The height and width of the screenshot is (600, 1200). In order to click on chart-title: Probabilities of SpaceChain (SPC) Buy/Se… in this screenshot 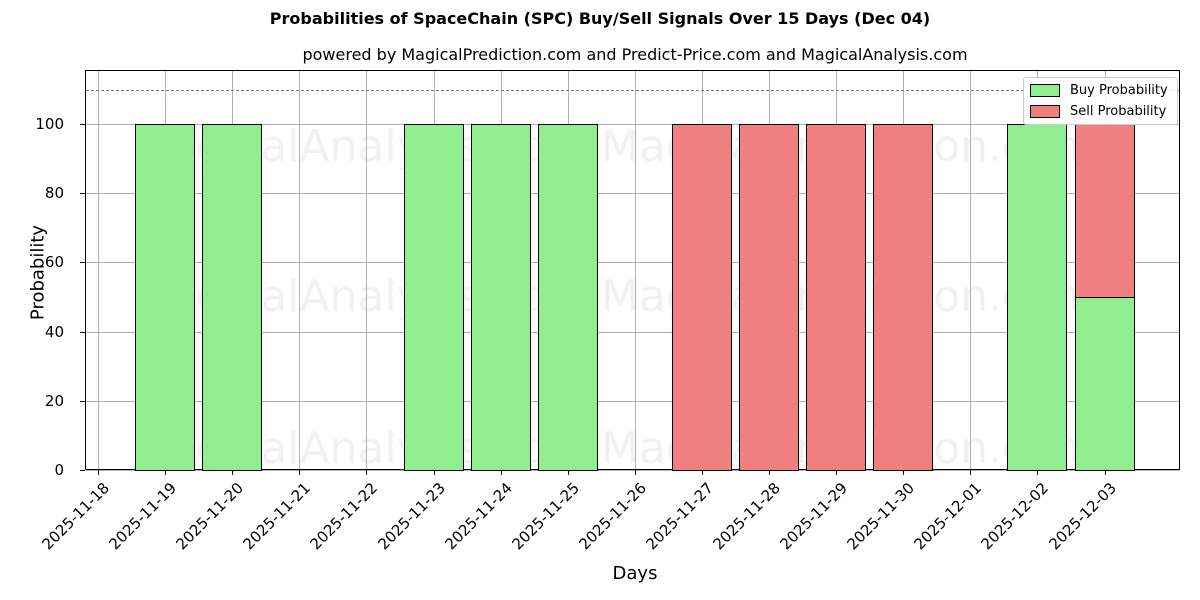, I will do `click(600, 18)`.